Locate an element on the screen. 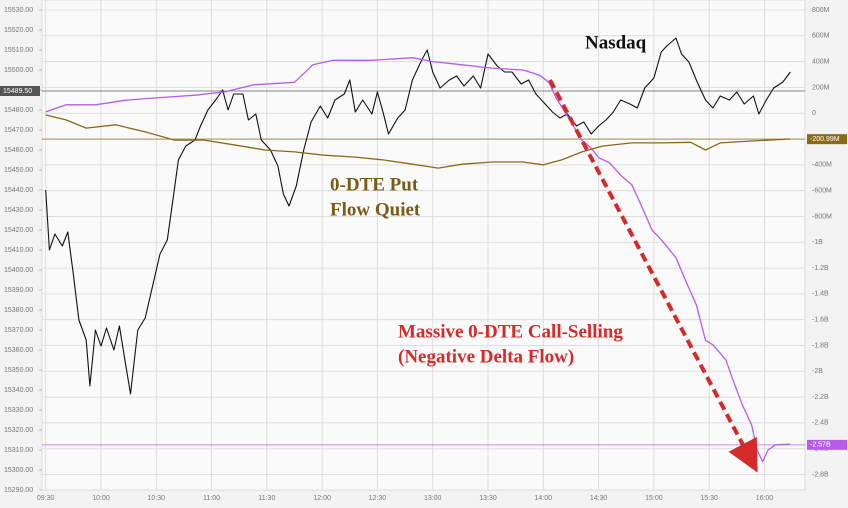 The image size is (848, 508). annotation: 0-DTE Put is located at coordinates (374, 184).